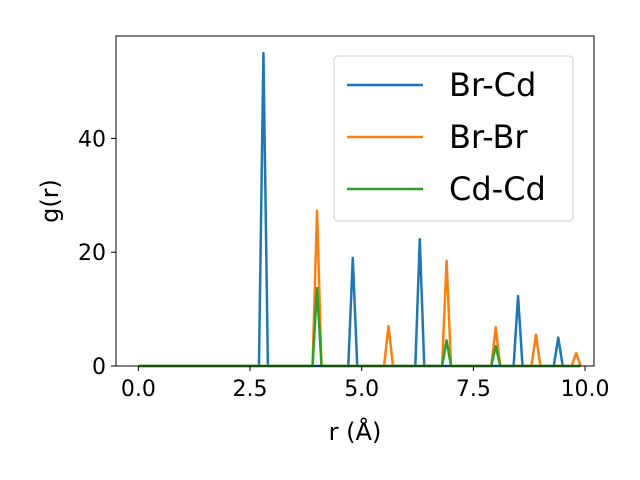 The width and height of the screenshot is (640, 480). I want to click on x-axis-label: r (Å), so click(355, 431).